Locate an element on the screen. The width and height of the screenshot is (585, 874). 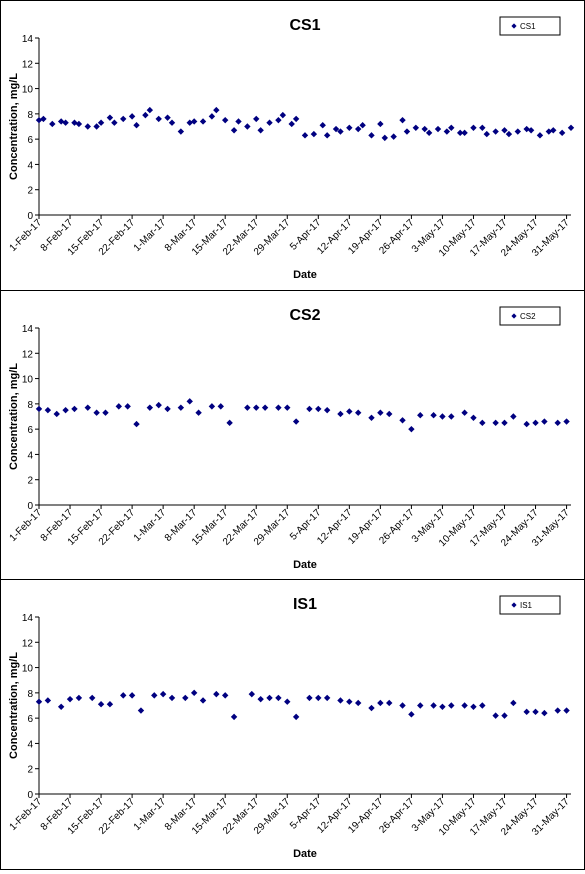
legend-box is located at coordinates (530, 605).